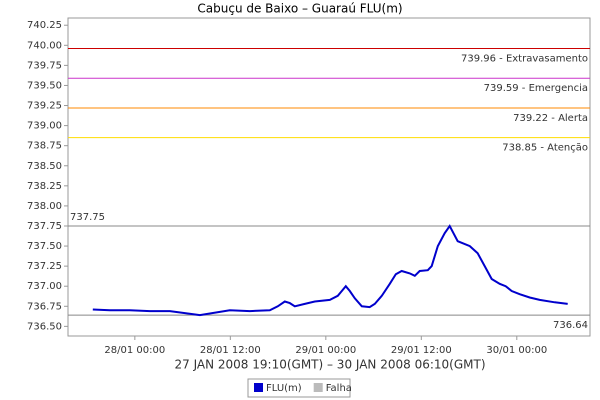 The width and height of the screenshot is (600, 400). What do you see at coordinates (44, 65) in the screenshot?
I see `y-tick-label: 739.75` at bounding box center [44, 65].